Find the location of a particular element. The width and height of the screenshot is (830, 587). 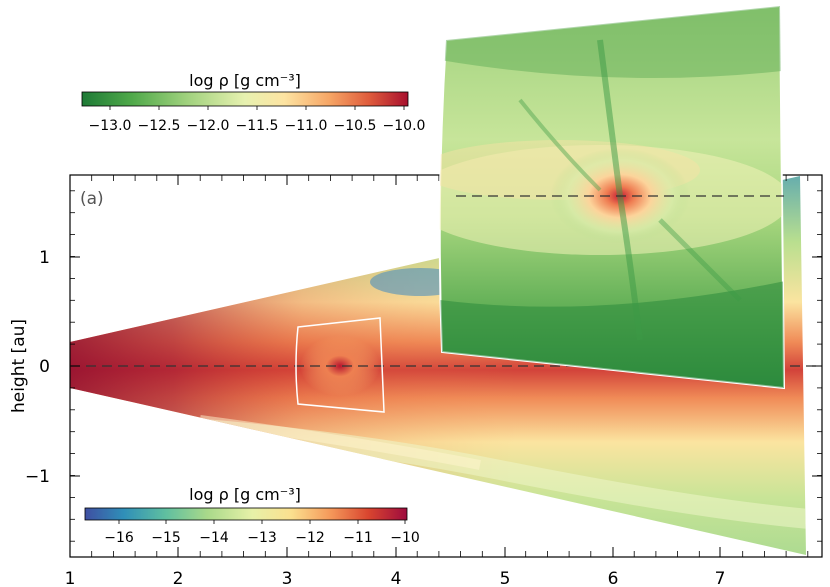

main-colorbar-tick: −14 is located at coordinates (214, 538).